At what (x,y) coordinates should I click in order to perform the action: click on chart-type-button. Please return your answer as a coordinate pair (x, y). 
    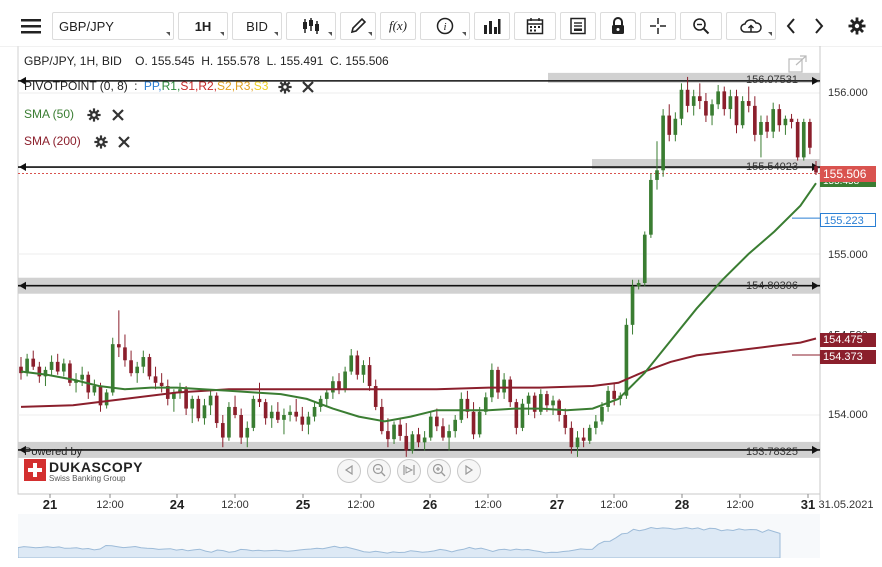
    Looking at the image, I should click on (311, 26).